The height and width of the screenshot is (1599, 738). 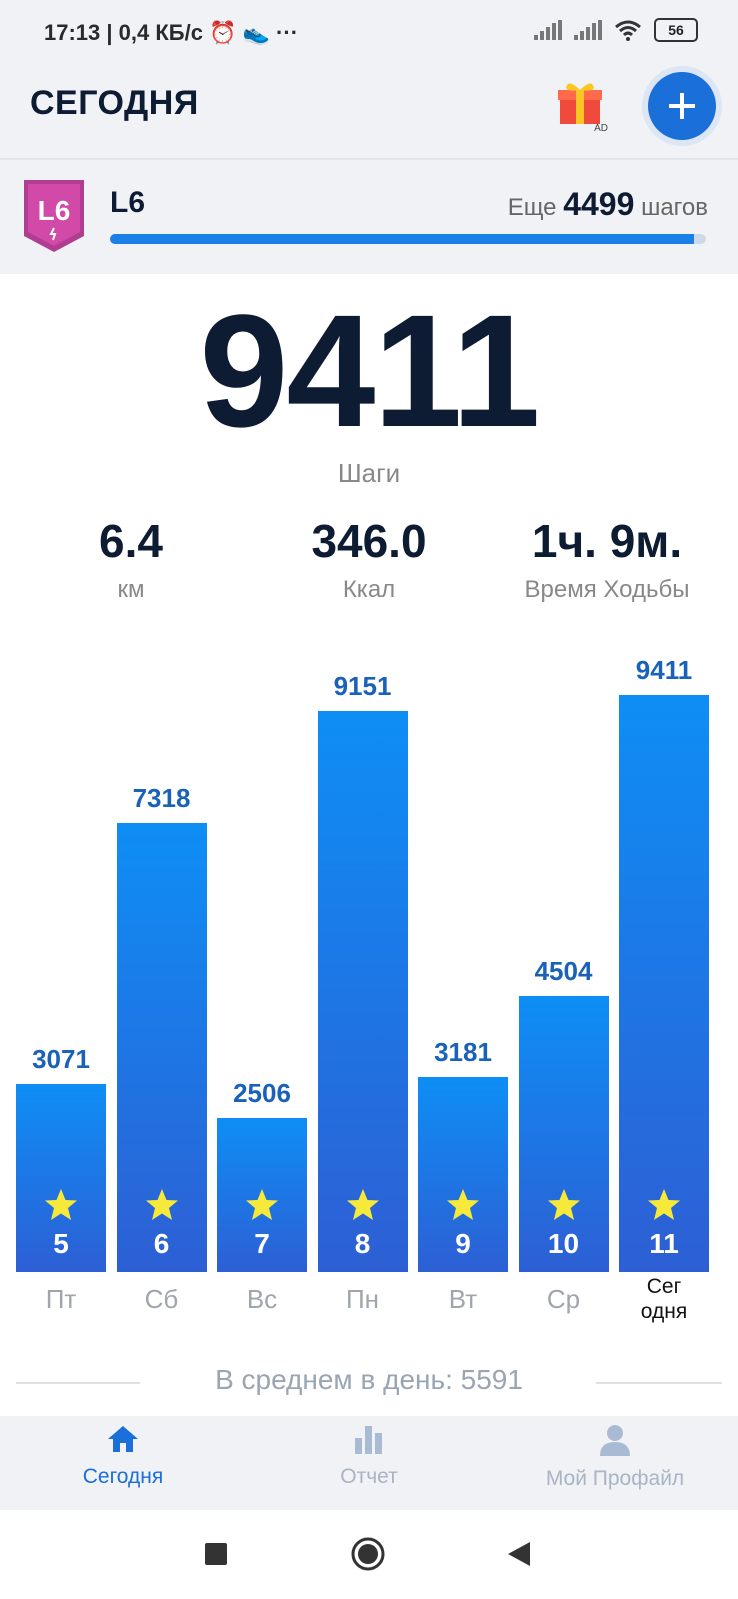 I want to click on gift-ad-button: AD, so click(x=582, y=107).